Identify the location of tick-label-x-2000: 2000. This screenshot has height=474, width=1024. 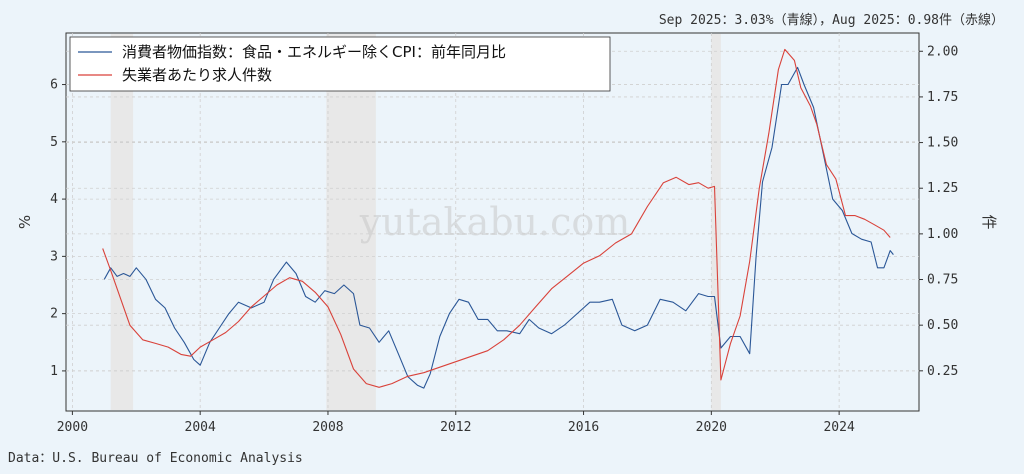
(72, 427).